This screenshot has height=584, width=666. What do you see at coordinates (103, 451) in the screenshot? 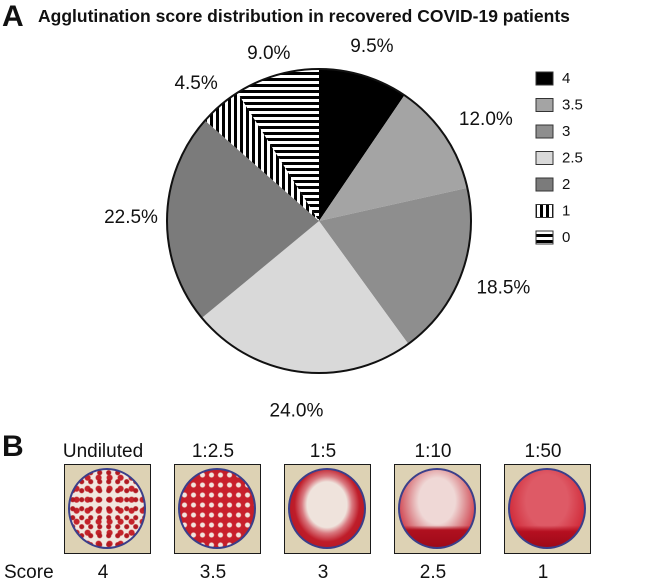
I see `dilution-label-undiluted: Undiluted` at bounding box center [103, 451].